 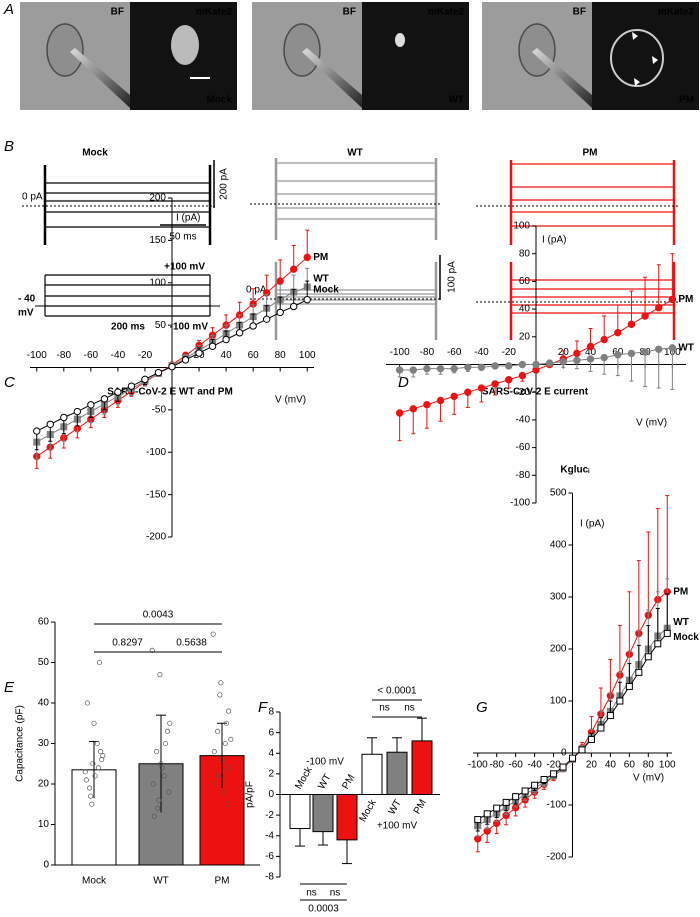 What do you see at coordinates (320, 257) in the screenshot?
I see `legend-label: PM` at bounding box center [320, 257].